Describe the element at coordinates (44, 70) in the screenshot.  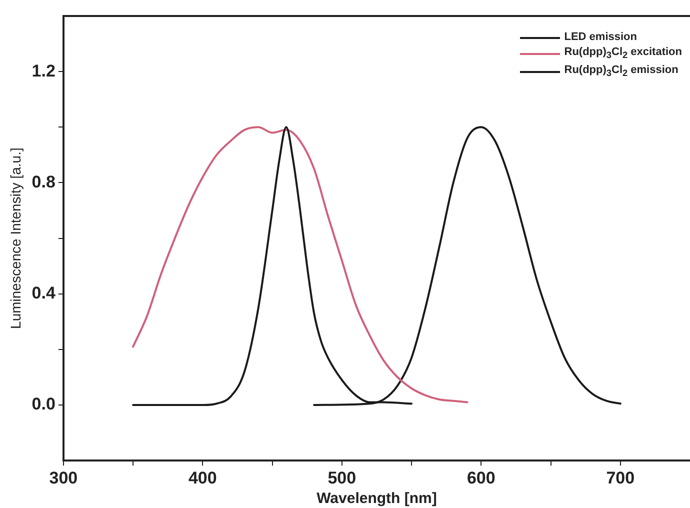
I see `y-tick-label: 1.2` at that location.